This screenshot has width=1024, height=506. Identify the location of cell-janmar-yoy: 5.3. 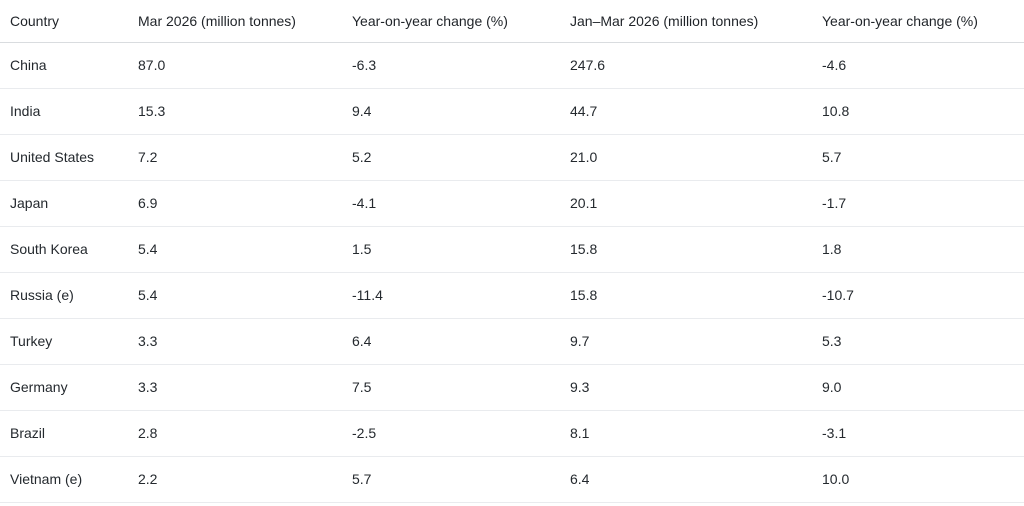
(923, 341).